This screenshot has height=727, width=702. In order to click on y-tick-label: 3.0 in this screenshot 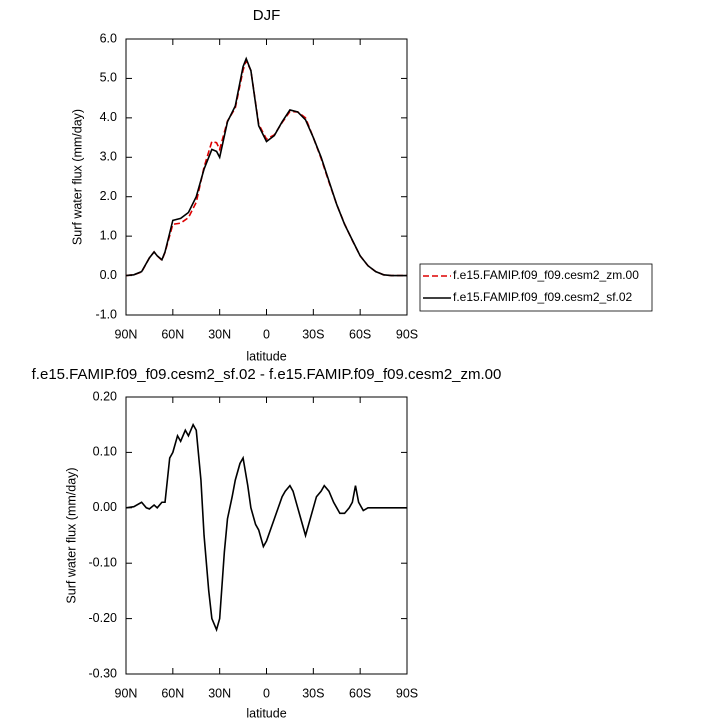, I will do `click(108, 157)`.